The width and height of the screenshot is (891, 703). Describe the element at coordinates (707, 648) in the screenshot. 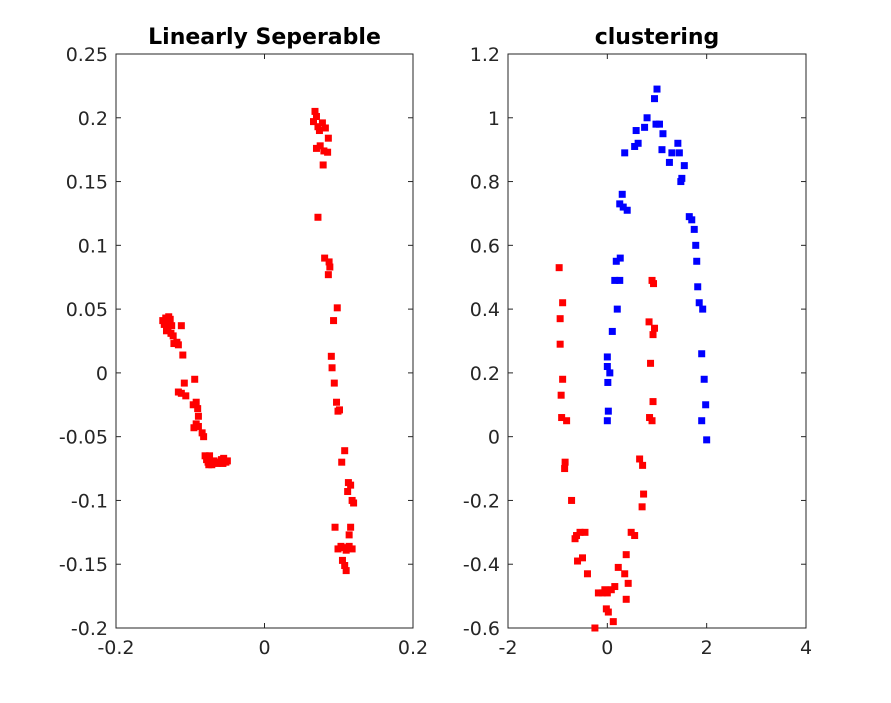

I see `x-tick-label: 2` at that location.